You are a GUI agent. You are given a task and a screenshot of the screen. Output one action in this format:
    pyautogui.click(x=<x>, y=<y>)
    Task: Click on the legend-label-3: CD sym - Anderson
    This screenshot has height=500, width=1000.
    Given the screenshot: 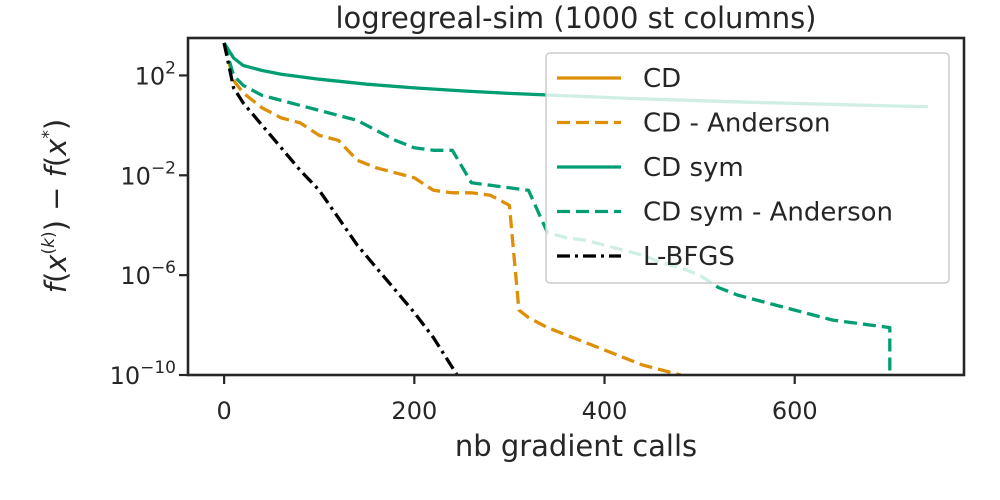 What is the action you would take?
    pyautogui.click(x=768, y=213)
    